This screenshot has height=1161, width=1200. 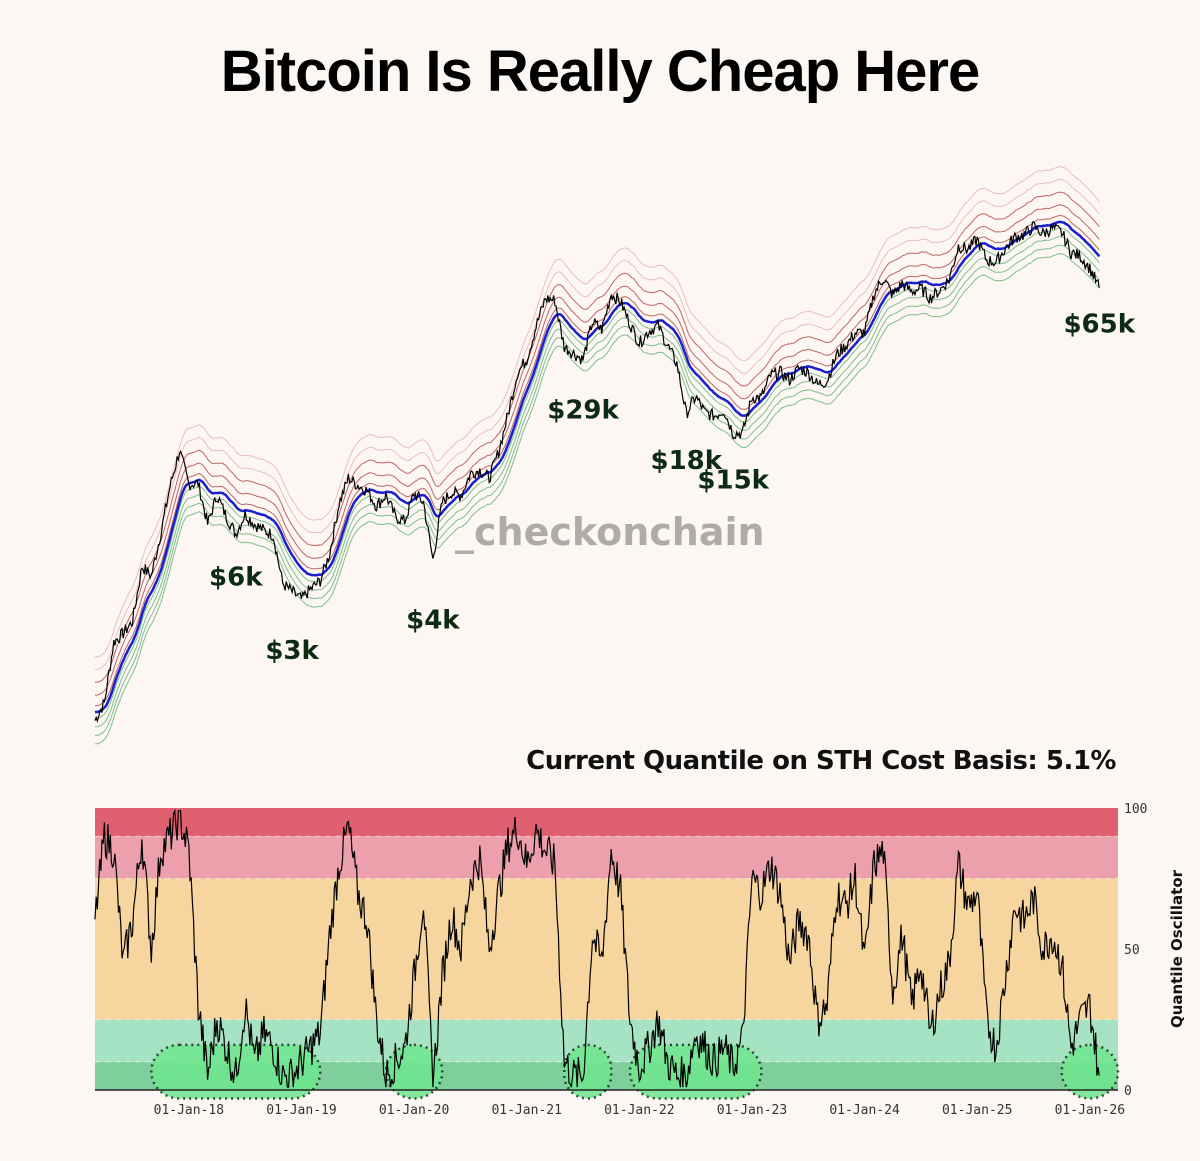 I want to click on price-annotation: $3k, so click(x=292, y=651).